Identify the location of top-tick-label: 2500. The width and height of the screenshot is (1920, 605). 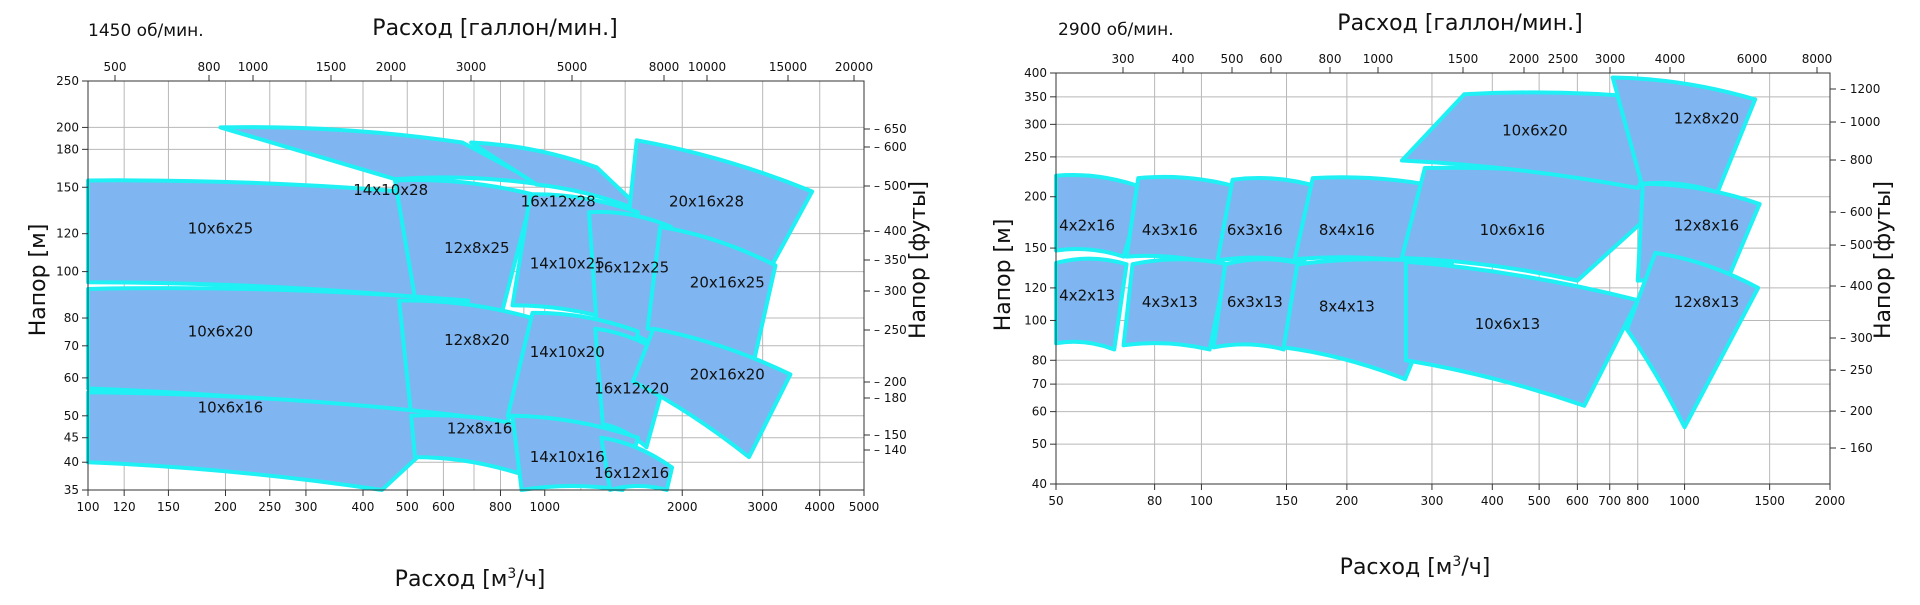
(1563, 59).